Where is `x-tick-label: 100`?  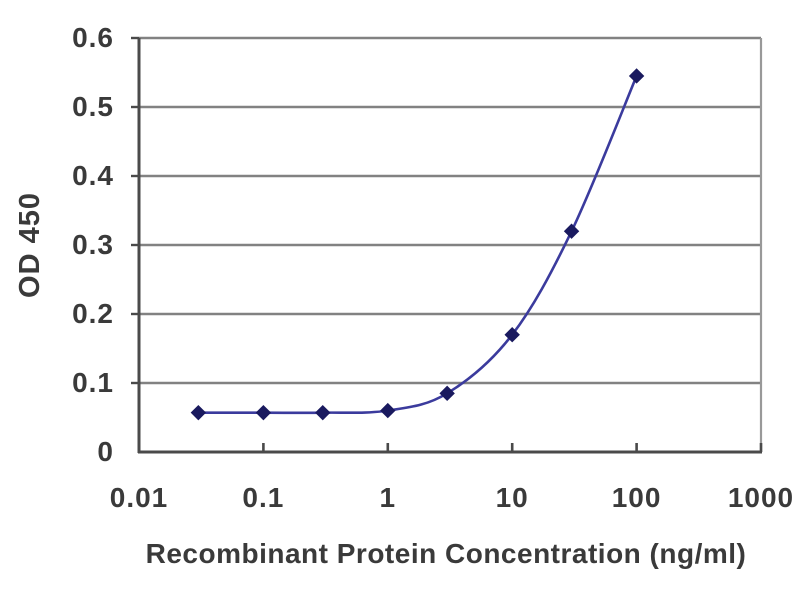 x-tick-label: 100 is located at coordinates (636, 497).